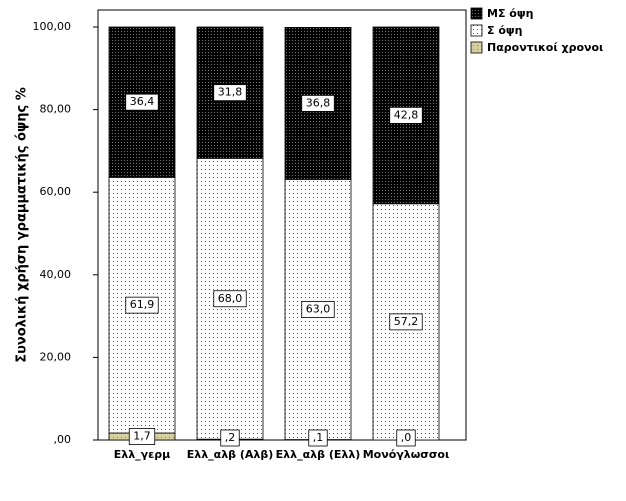 The width and height of the screenshot is (626, 501). What do you see at coordinates (510, 13) in the screenshot?
I see `legend-label: ΜΣ όψη` at bounding box center [510, 13].